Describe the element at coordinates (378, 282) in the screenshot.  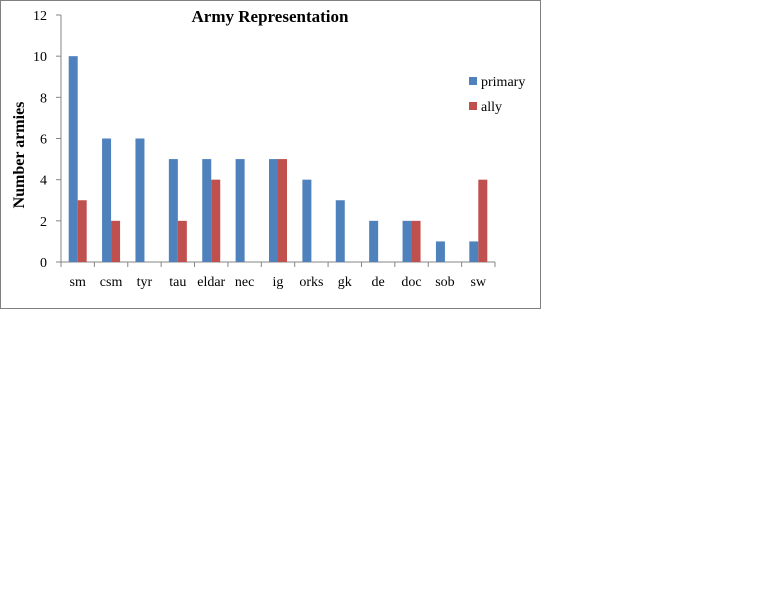
I see `x-tick-label: de` at that location.